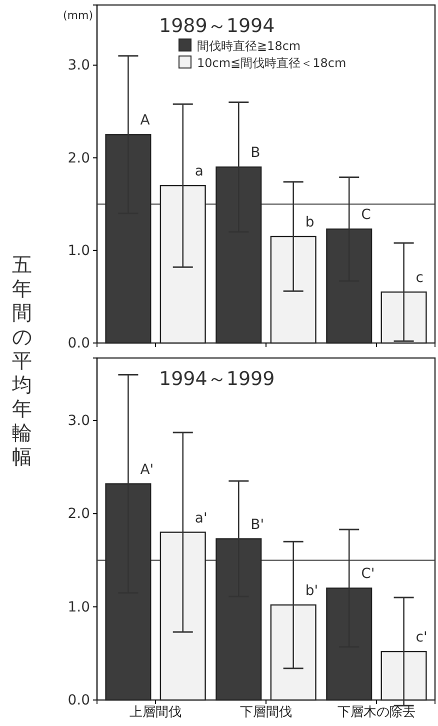 The width and height of the screenshot is (438, 726). What do you see at coordinates (199, 172) in the screenshot?
I see `data-label: a` at bounding box center [199, 172].